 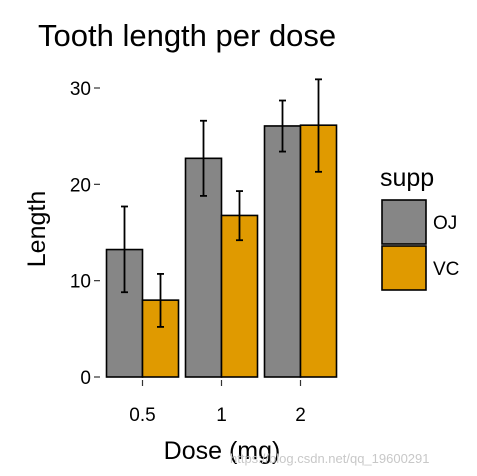 I want to click on legend-swatch-oj, so click(x=404, y=222).